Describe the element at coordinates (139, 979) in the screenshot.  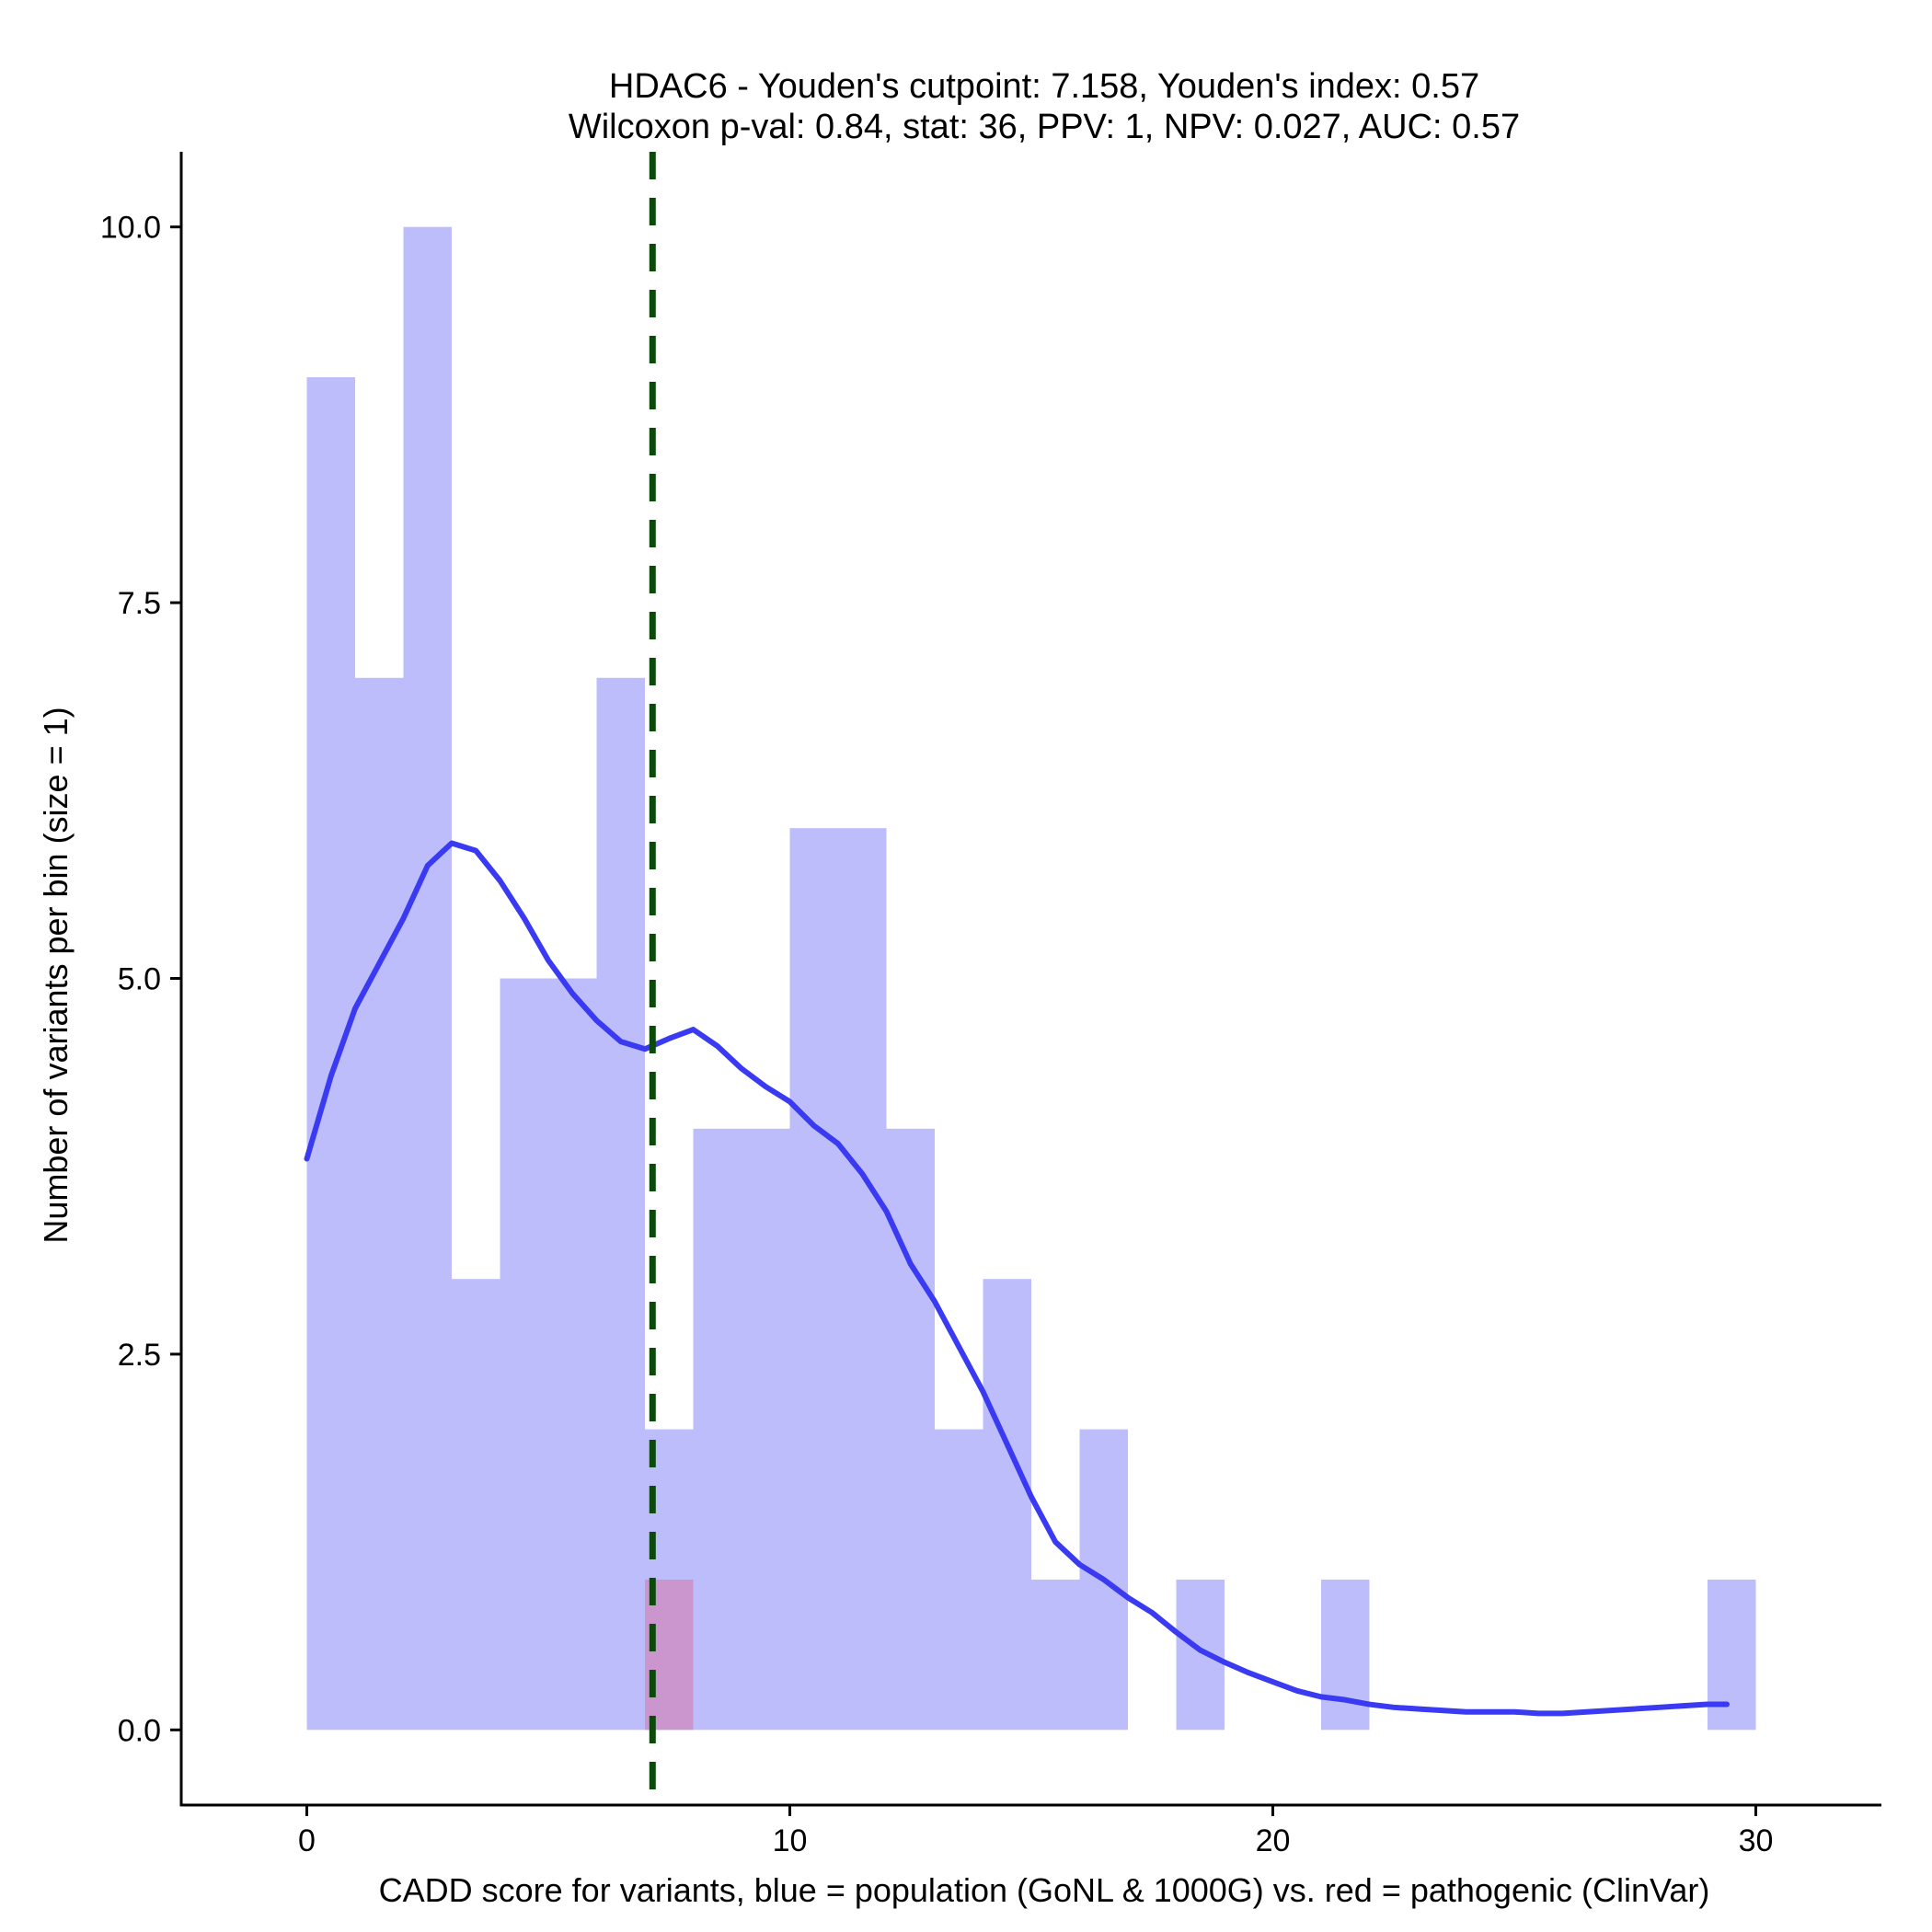
I see `y-tick-label: 5.0` at that location.